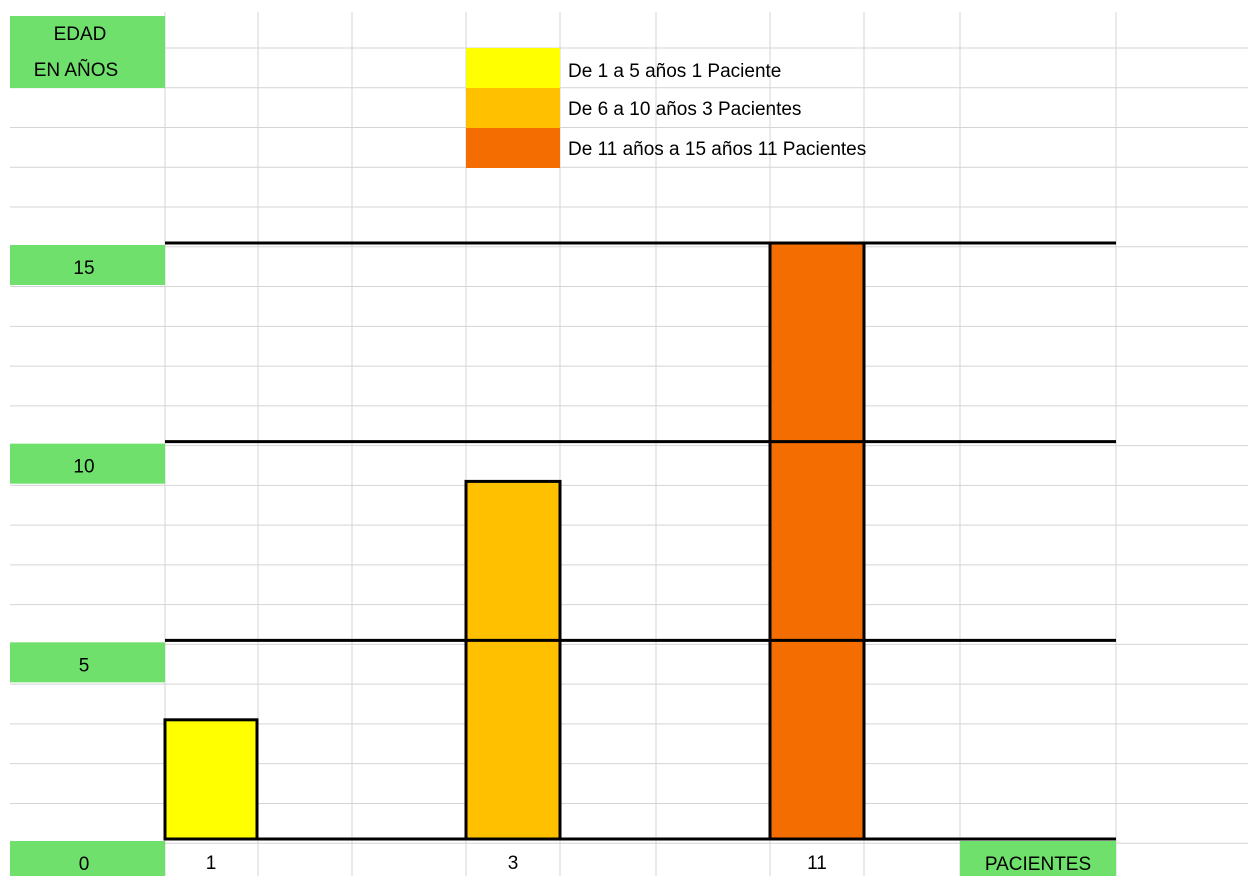  I want to click on legend-swatch-11-15-years, so click(513, 148).